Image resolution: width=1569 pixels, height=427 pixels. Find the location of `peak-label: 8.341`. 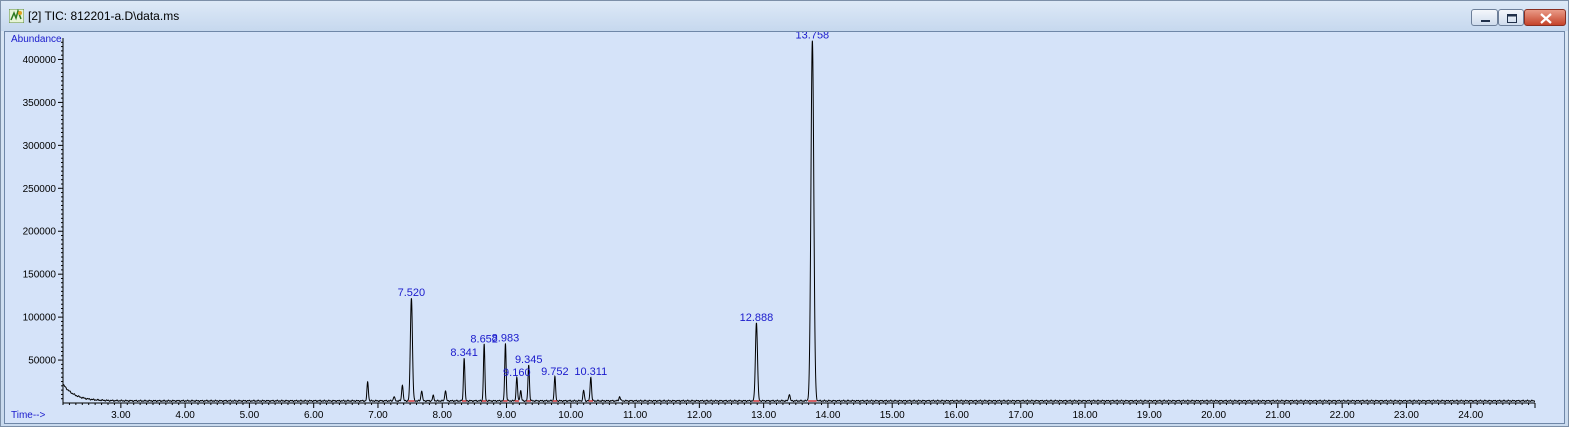

peak-label: 8.341 is located at coordinates (464, 353).